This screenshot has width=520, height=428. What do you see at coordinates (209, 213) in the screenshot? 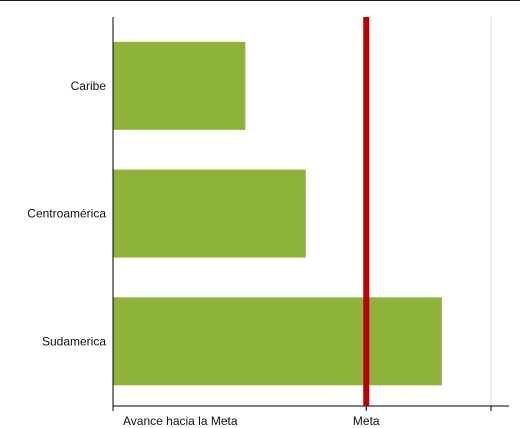
I see `bar-centroamérica` at bounding box center [209, 213].